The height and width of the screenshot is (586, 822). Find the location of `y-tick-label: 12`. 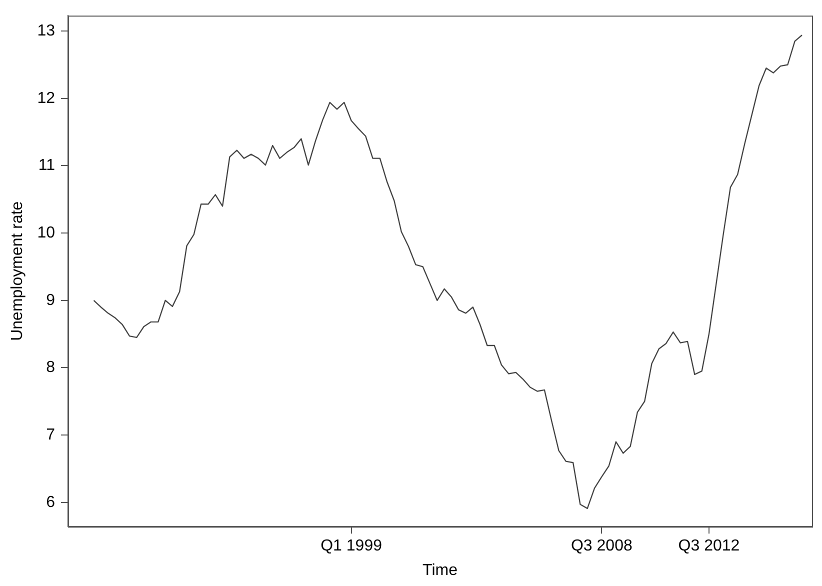

y-tick-label: 12 is located at coordinates (46, 98).